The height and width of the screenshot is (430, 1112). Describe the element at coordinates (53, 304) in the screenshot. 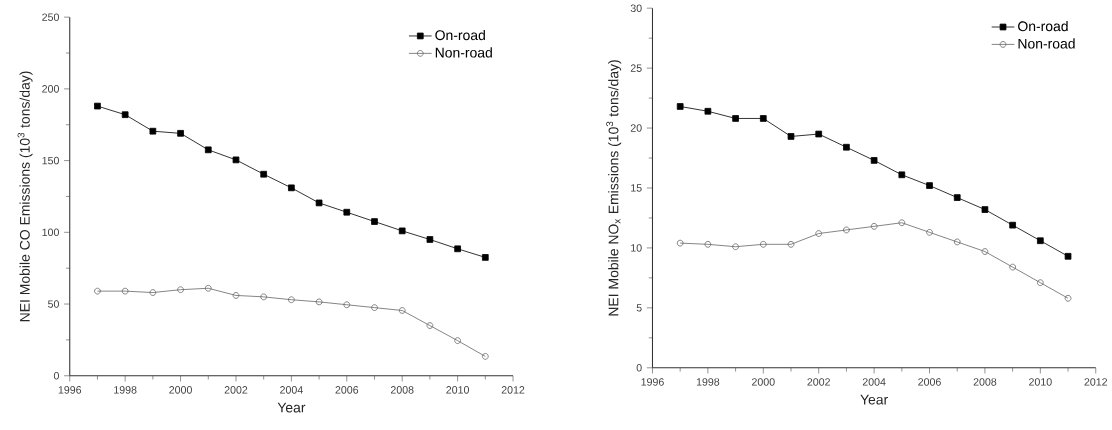

I see `y-tick-label: 50` at that location.